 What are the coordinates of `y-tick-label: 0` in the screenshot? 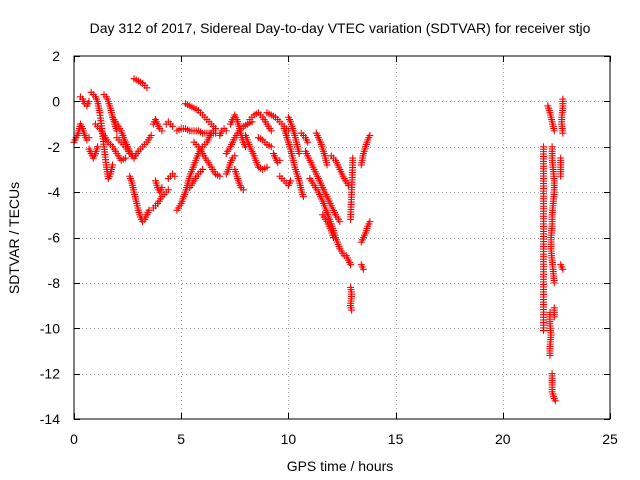 It's located at (56, 101).